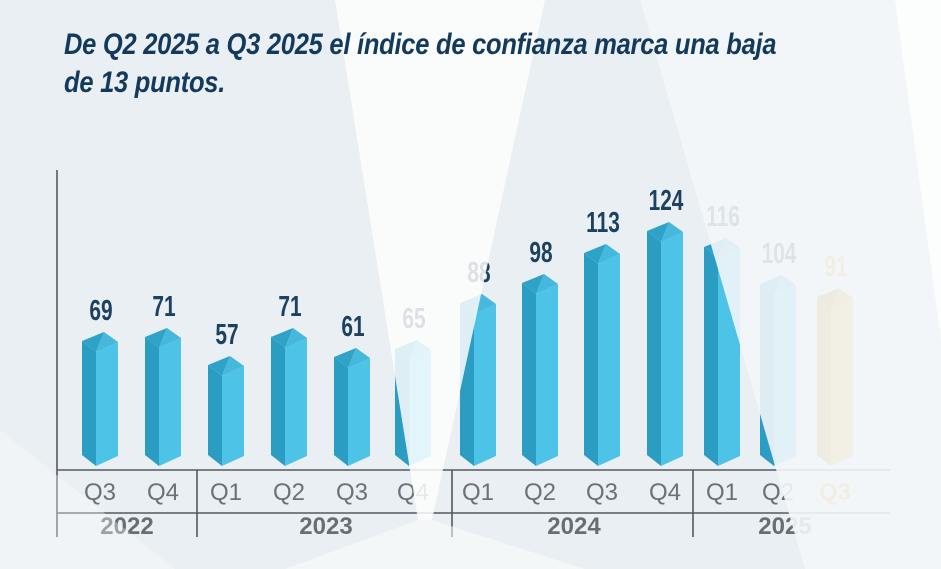 The width and height of the screenshot is (941, 569). What do you see at coordinates (352, 492) in the screenshot?
I see `quarter-label-Q3-2023: Q3` at bounding box center [352, 492].